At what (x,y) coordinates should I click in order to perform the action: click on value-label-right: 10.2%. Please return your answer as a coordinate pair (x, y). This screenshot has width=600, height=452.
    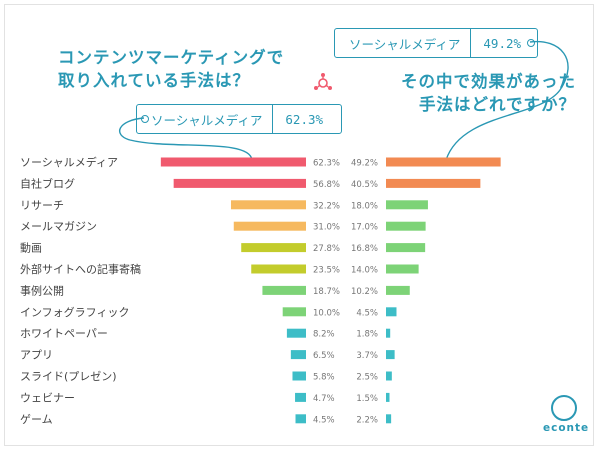
    Looking at the image, I should click on (364, 292).